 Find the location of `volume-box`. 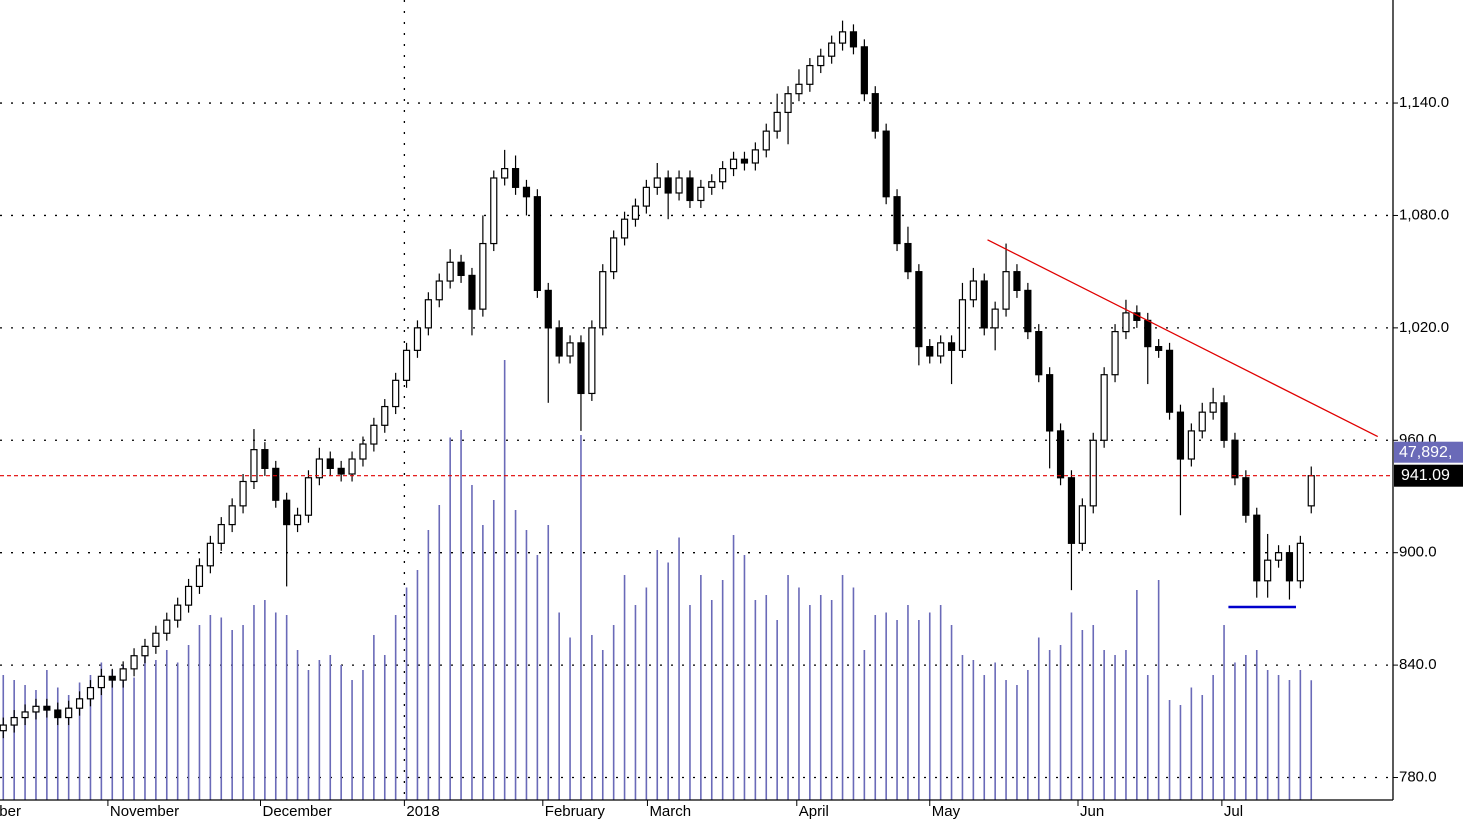

volume-box is located at coordinates (1428, 452).